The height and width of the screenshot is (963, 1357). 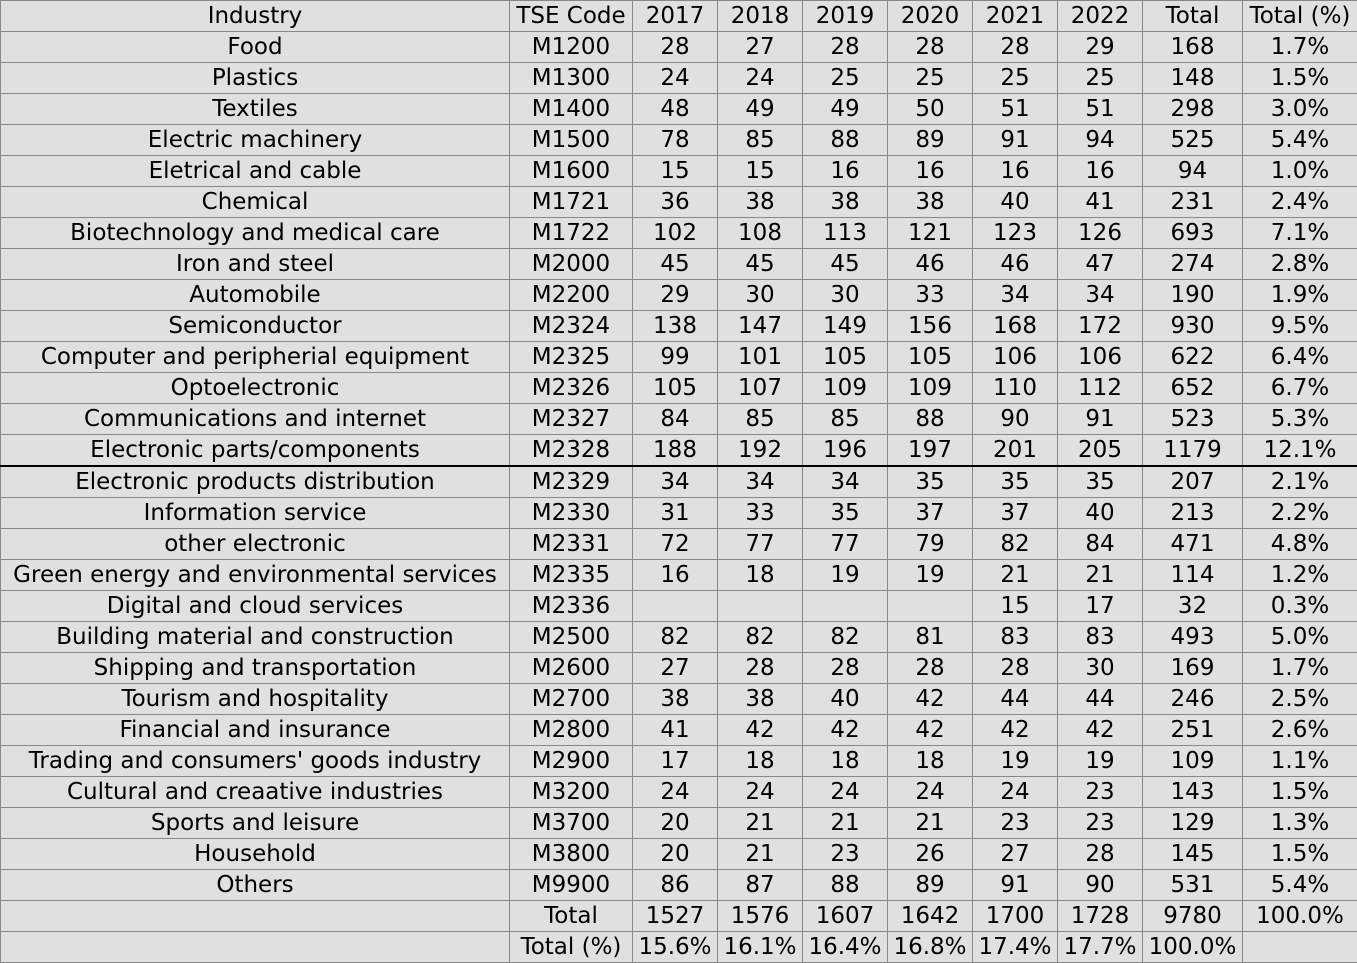 What do you see at coordinates (930, 388) in the screenshot?
I see `cell-y2020: 109` at bounding box center [930, 388].